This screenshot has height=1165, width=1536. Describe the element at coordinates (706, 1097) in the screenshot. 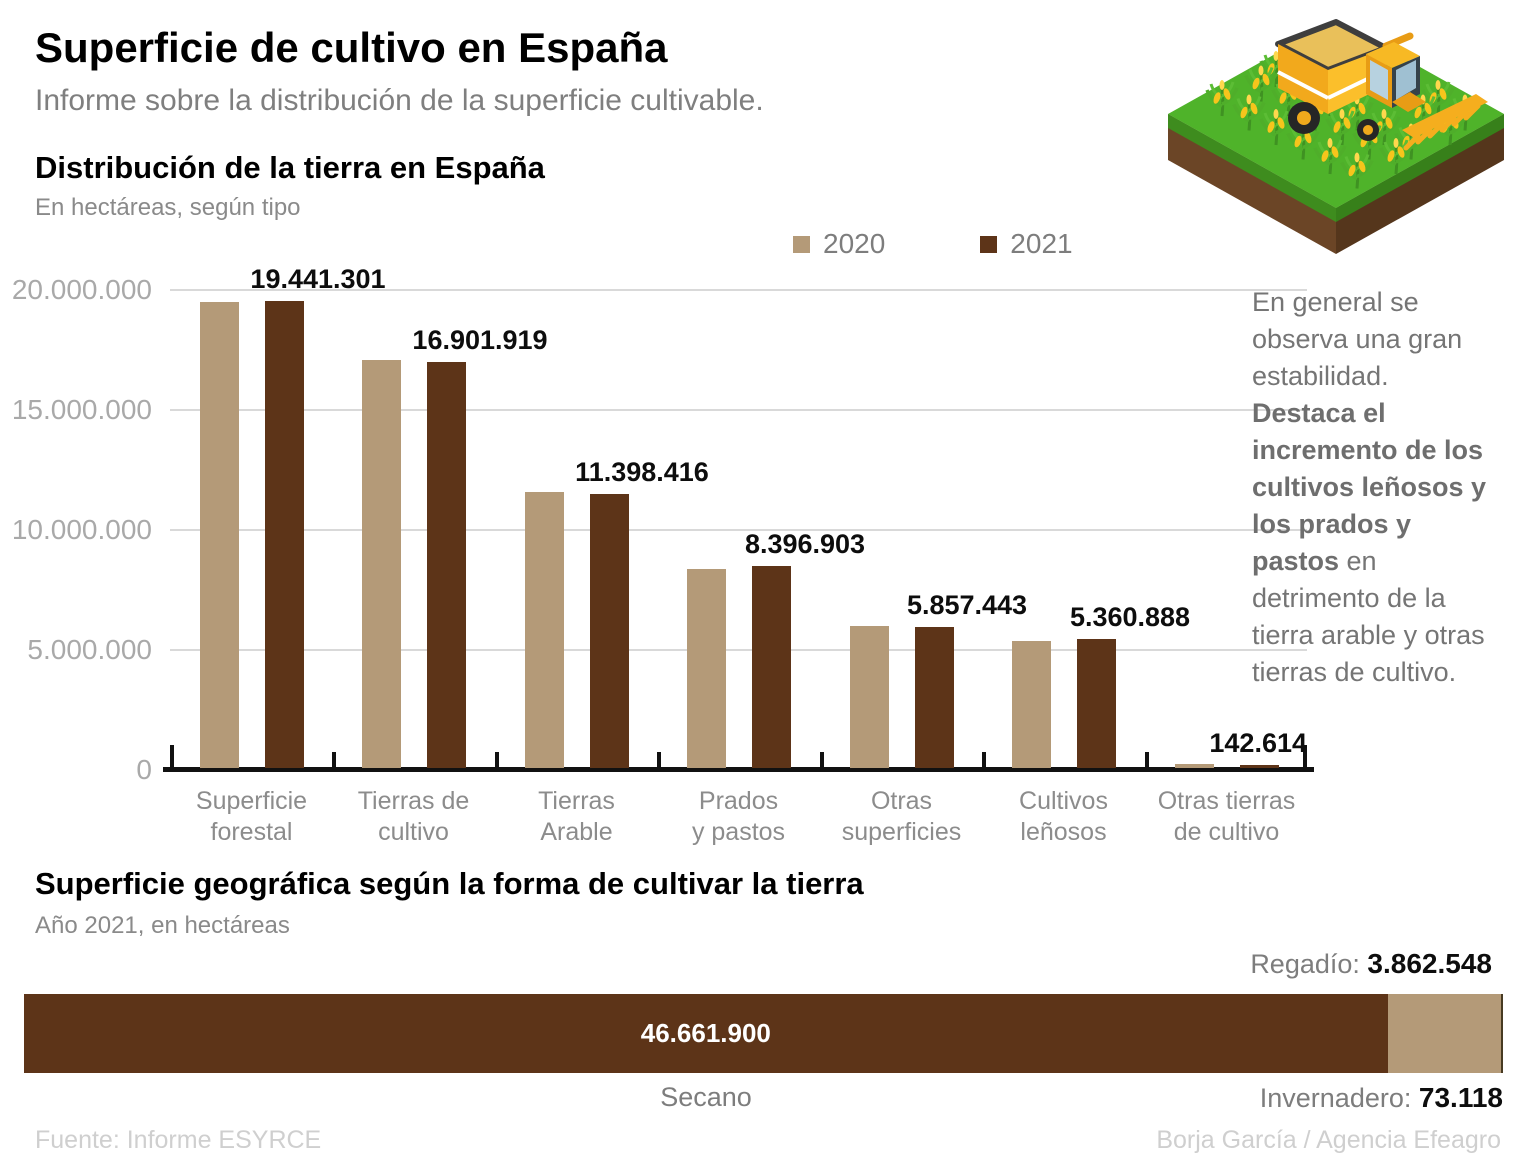

I see `secano-label: Secano` at that location.